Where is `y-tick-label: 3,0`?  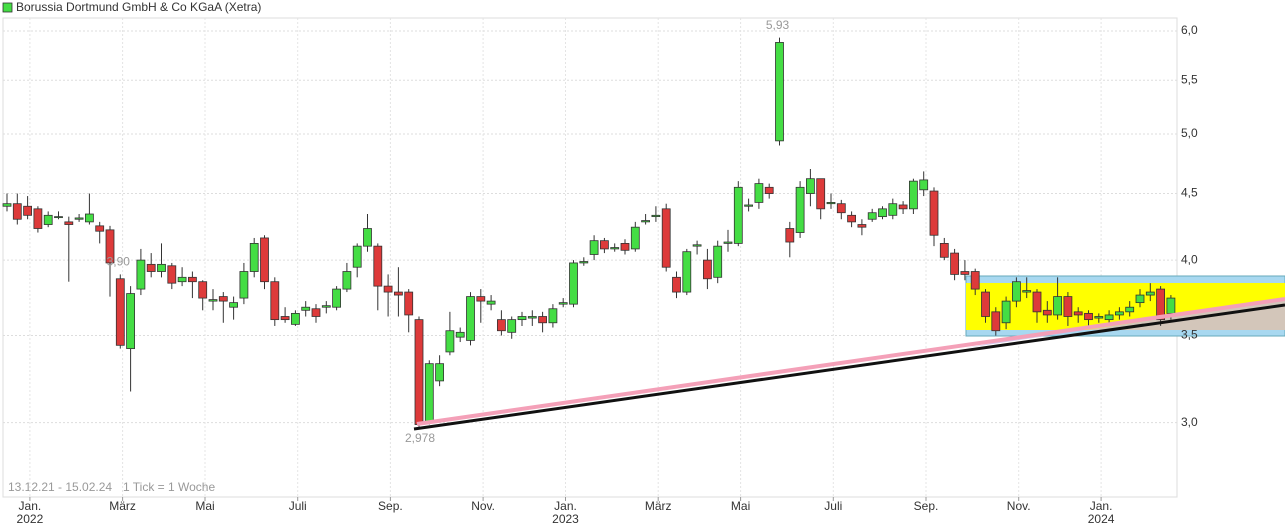
y-tick-label: 3,0 is located at coordinates (1189, 422).